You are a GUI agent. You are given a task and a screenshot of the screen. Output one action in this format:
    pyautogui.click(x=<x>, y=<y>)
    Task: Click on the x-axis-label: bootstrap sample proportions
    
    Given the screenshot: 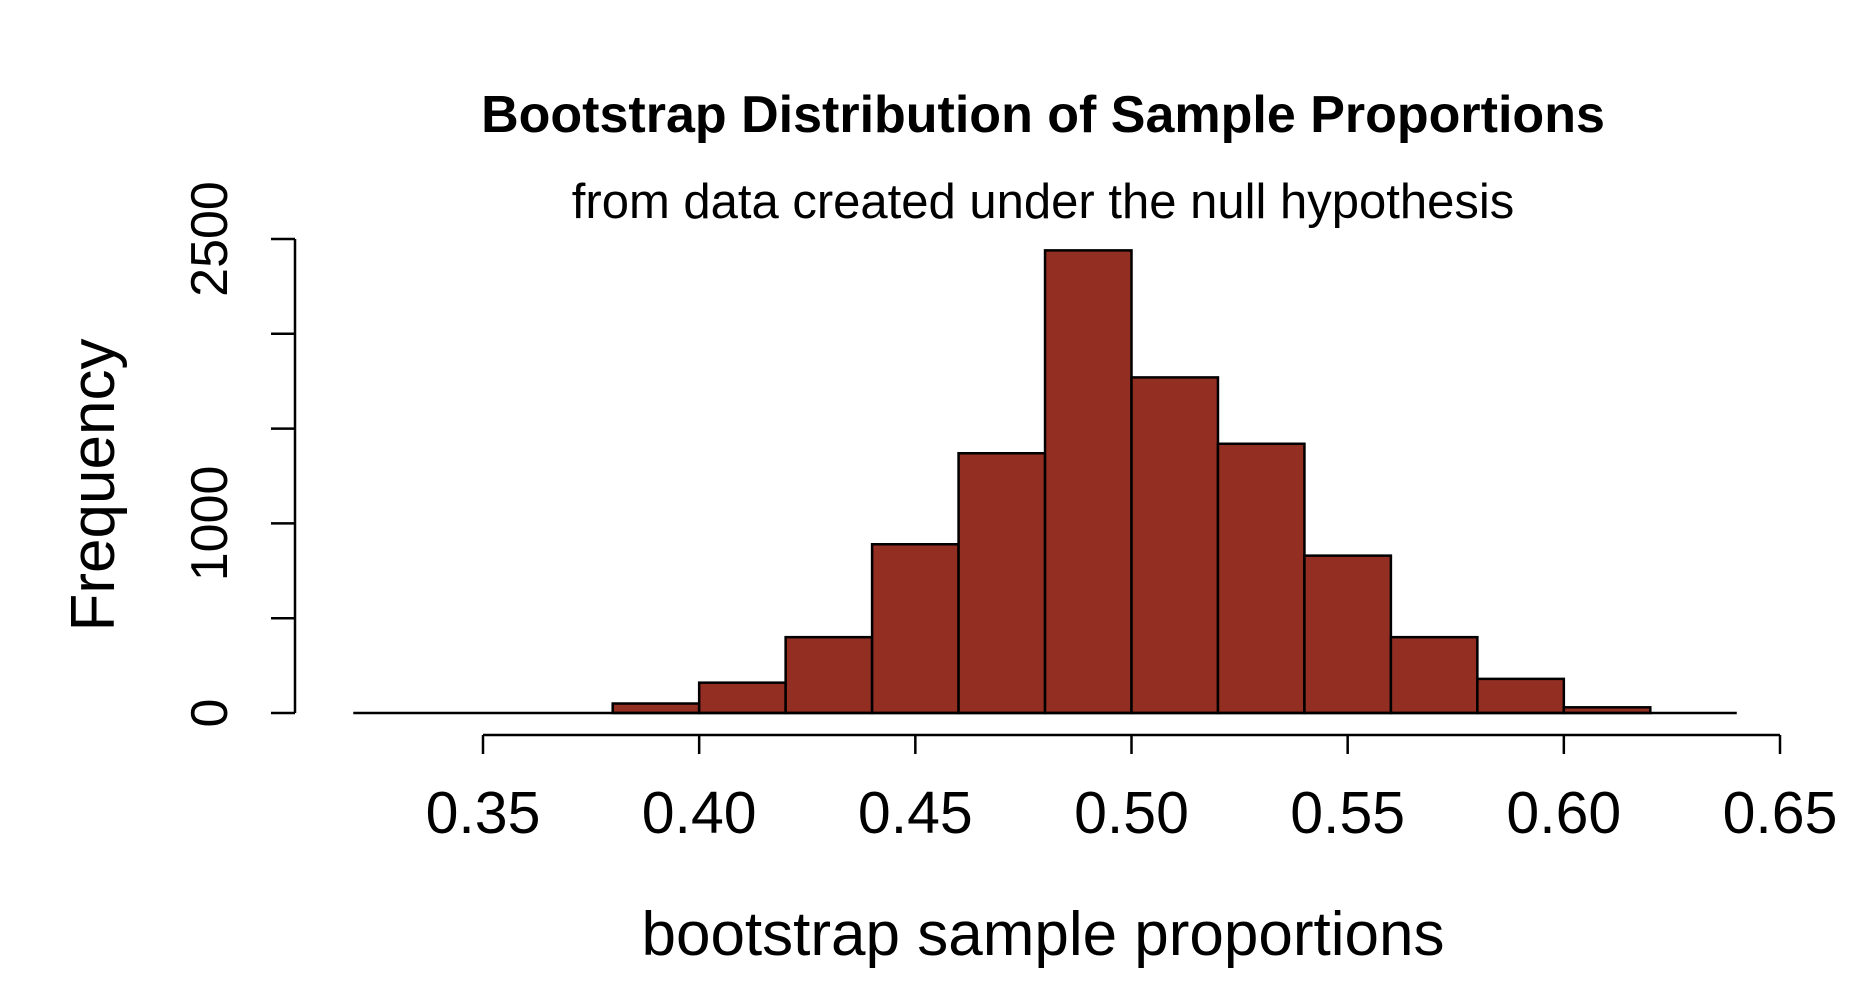 What is the action you would take?
    pyautogui.click(x=1042, y=934)
    